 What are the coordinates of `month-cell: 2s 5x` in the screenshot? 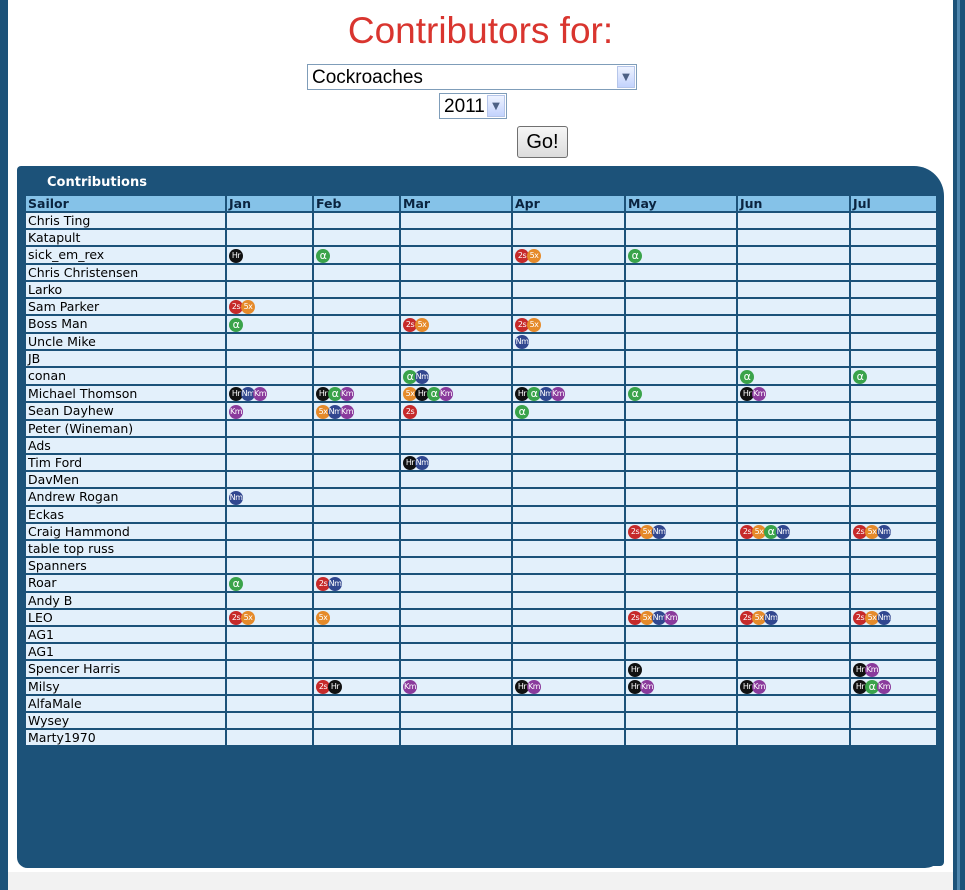 It's located at (269, 617).